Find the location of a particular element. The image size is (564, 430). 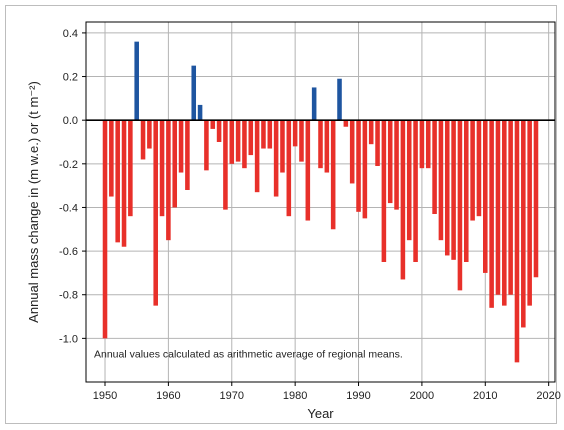

bar-1997 is located at coordinates (403, 200).